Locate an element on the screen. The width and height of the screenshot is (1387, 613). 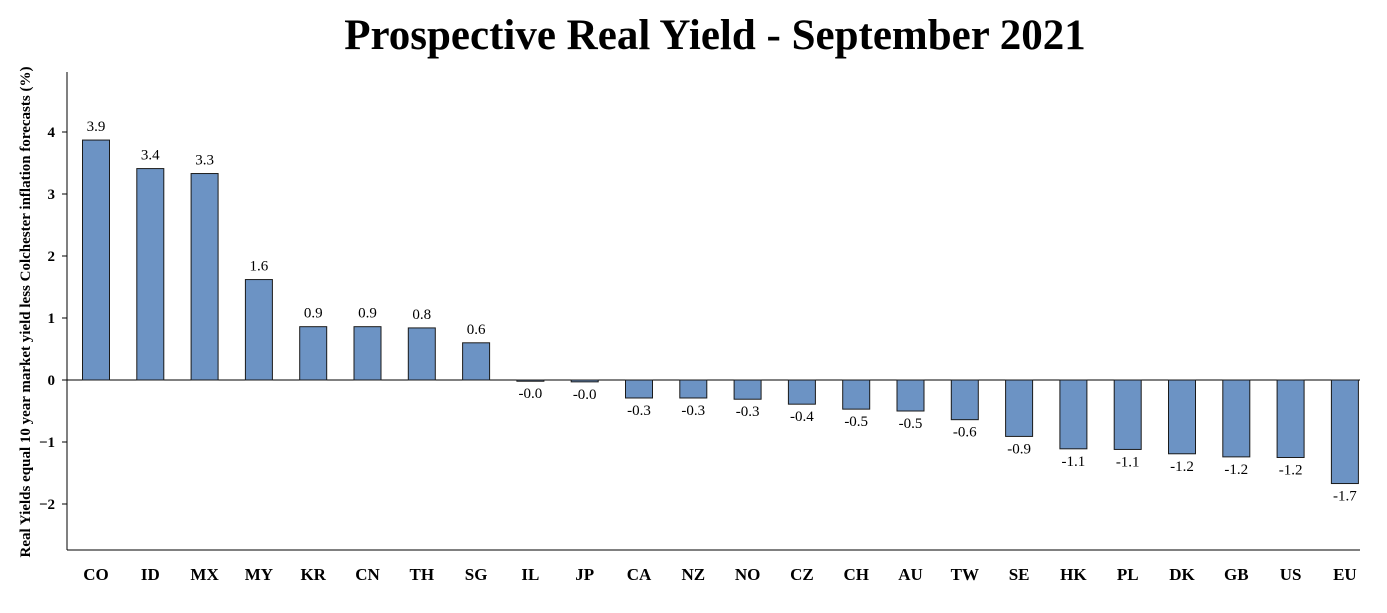
bar-hk is located at coordinates (1073, 414).